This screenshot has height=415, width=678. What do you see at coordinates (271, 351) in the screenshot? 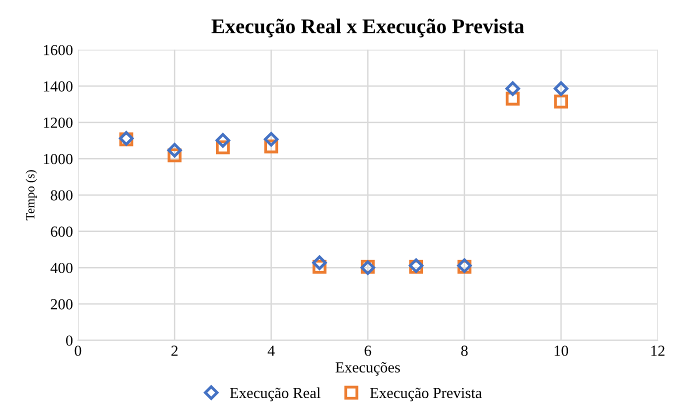
I see `x-tick-label: 4` at bounding box center [271, 351].